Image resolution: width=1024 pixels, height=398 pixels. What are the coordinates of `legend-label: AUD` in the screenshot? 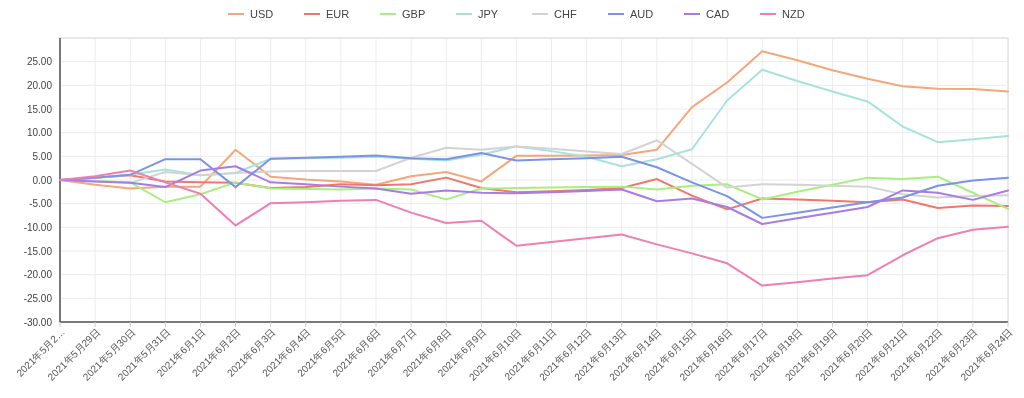 It's located at (642, 13).